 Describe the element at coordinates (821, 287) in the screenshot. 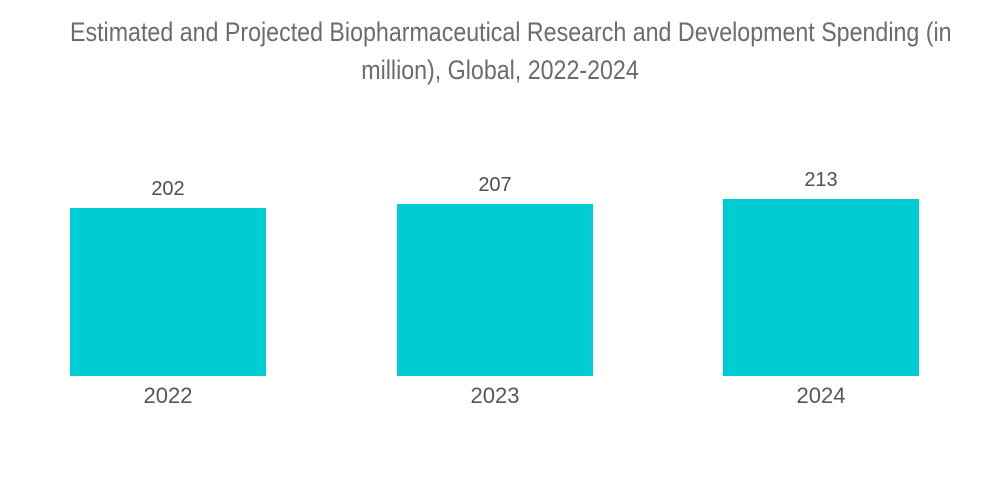

I see `bar-2024` at that location.